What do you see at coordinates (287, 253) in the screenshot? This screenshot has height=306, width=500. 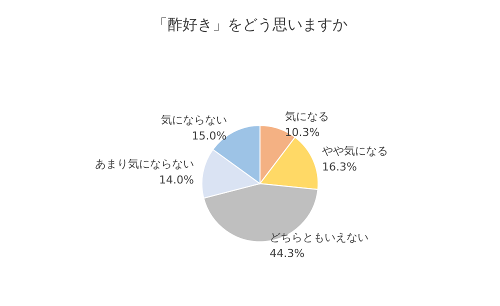 I see `data-label: 44.3%` at bounding box center [287, 253].